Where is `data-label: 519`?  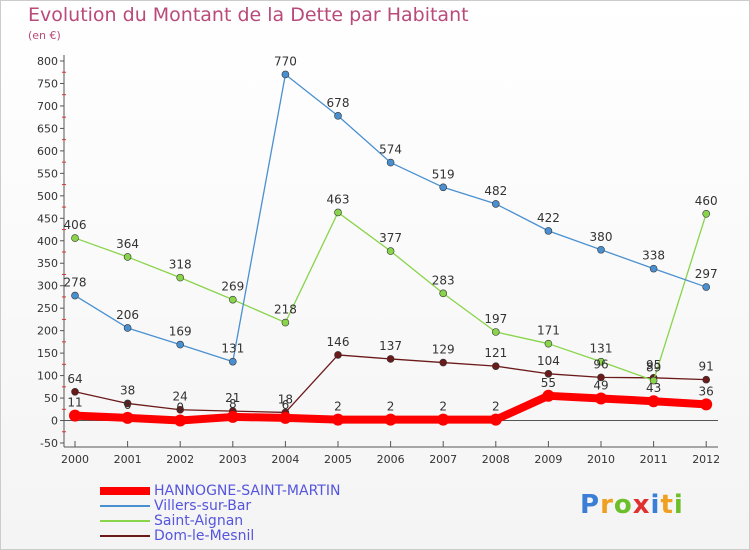
data-label: 519 is located at coordinates (443, 174).